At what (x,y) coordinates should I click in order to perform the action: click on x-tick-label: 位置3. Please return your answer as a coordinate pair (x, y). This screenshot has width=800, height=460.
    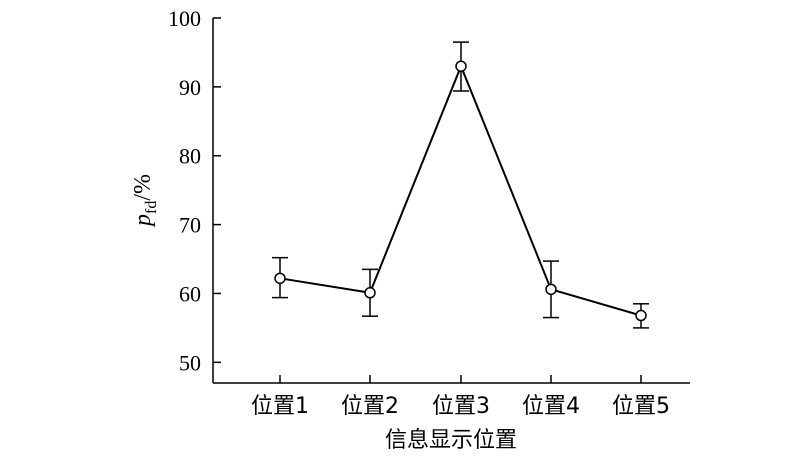
    Looking at the image, I should click on (461, 406).